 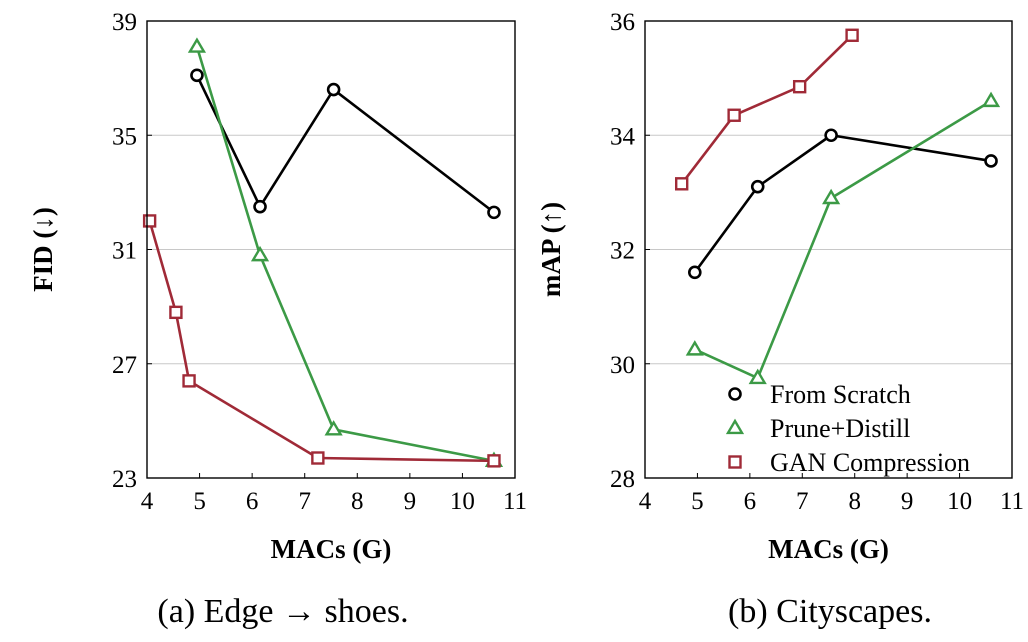 I want to click on y-tick-label: 31, so click(x=124, y=251).